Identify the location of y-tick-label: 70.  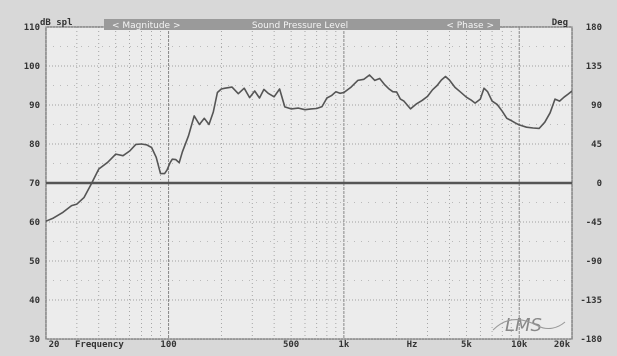
(34, 184).